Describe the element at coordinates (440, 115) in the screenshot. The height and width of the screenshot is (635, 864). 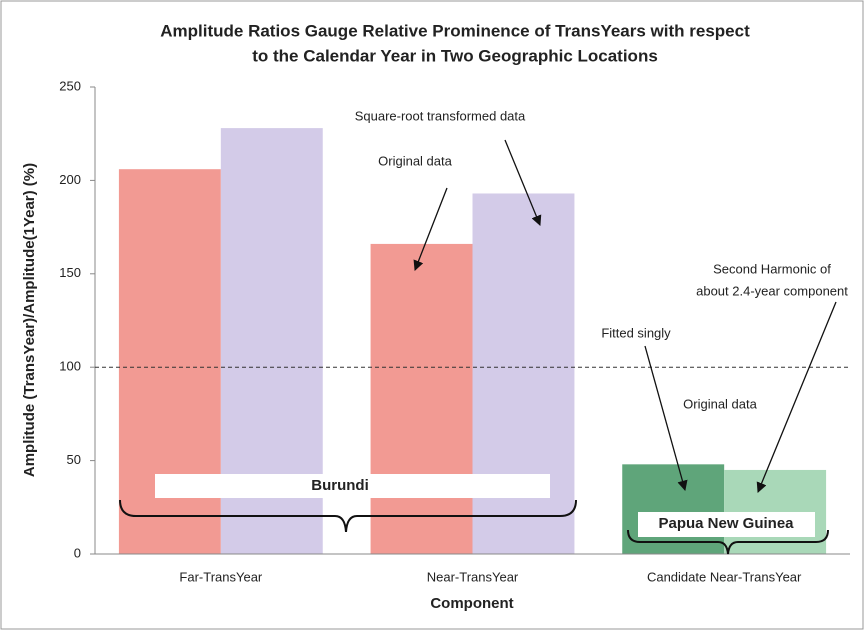
I see `annotation: Square-root transformed data` at that location.